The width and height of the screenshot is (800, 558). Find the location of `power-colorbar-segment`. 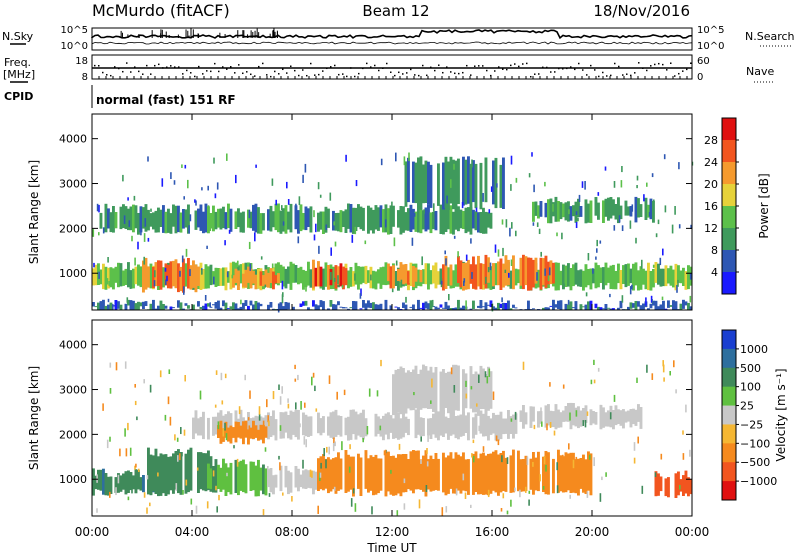

power-colorbar-segment is located at coordinates (729, 217).